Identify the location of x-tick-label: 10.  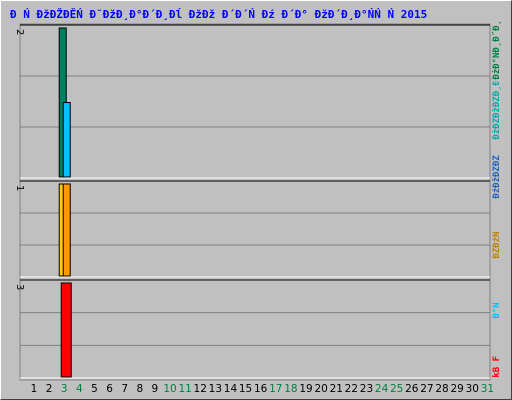
(169, 389).